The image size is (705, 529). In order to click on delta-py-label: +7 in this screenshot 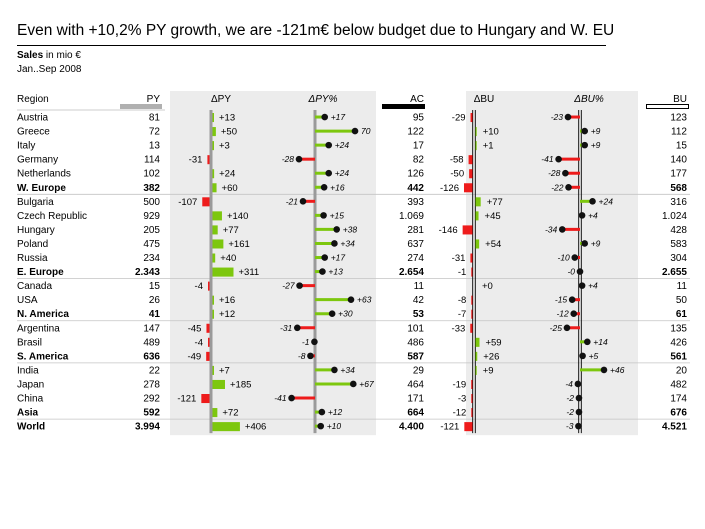, I will do `click(224, 370)`.